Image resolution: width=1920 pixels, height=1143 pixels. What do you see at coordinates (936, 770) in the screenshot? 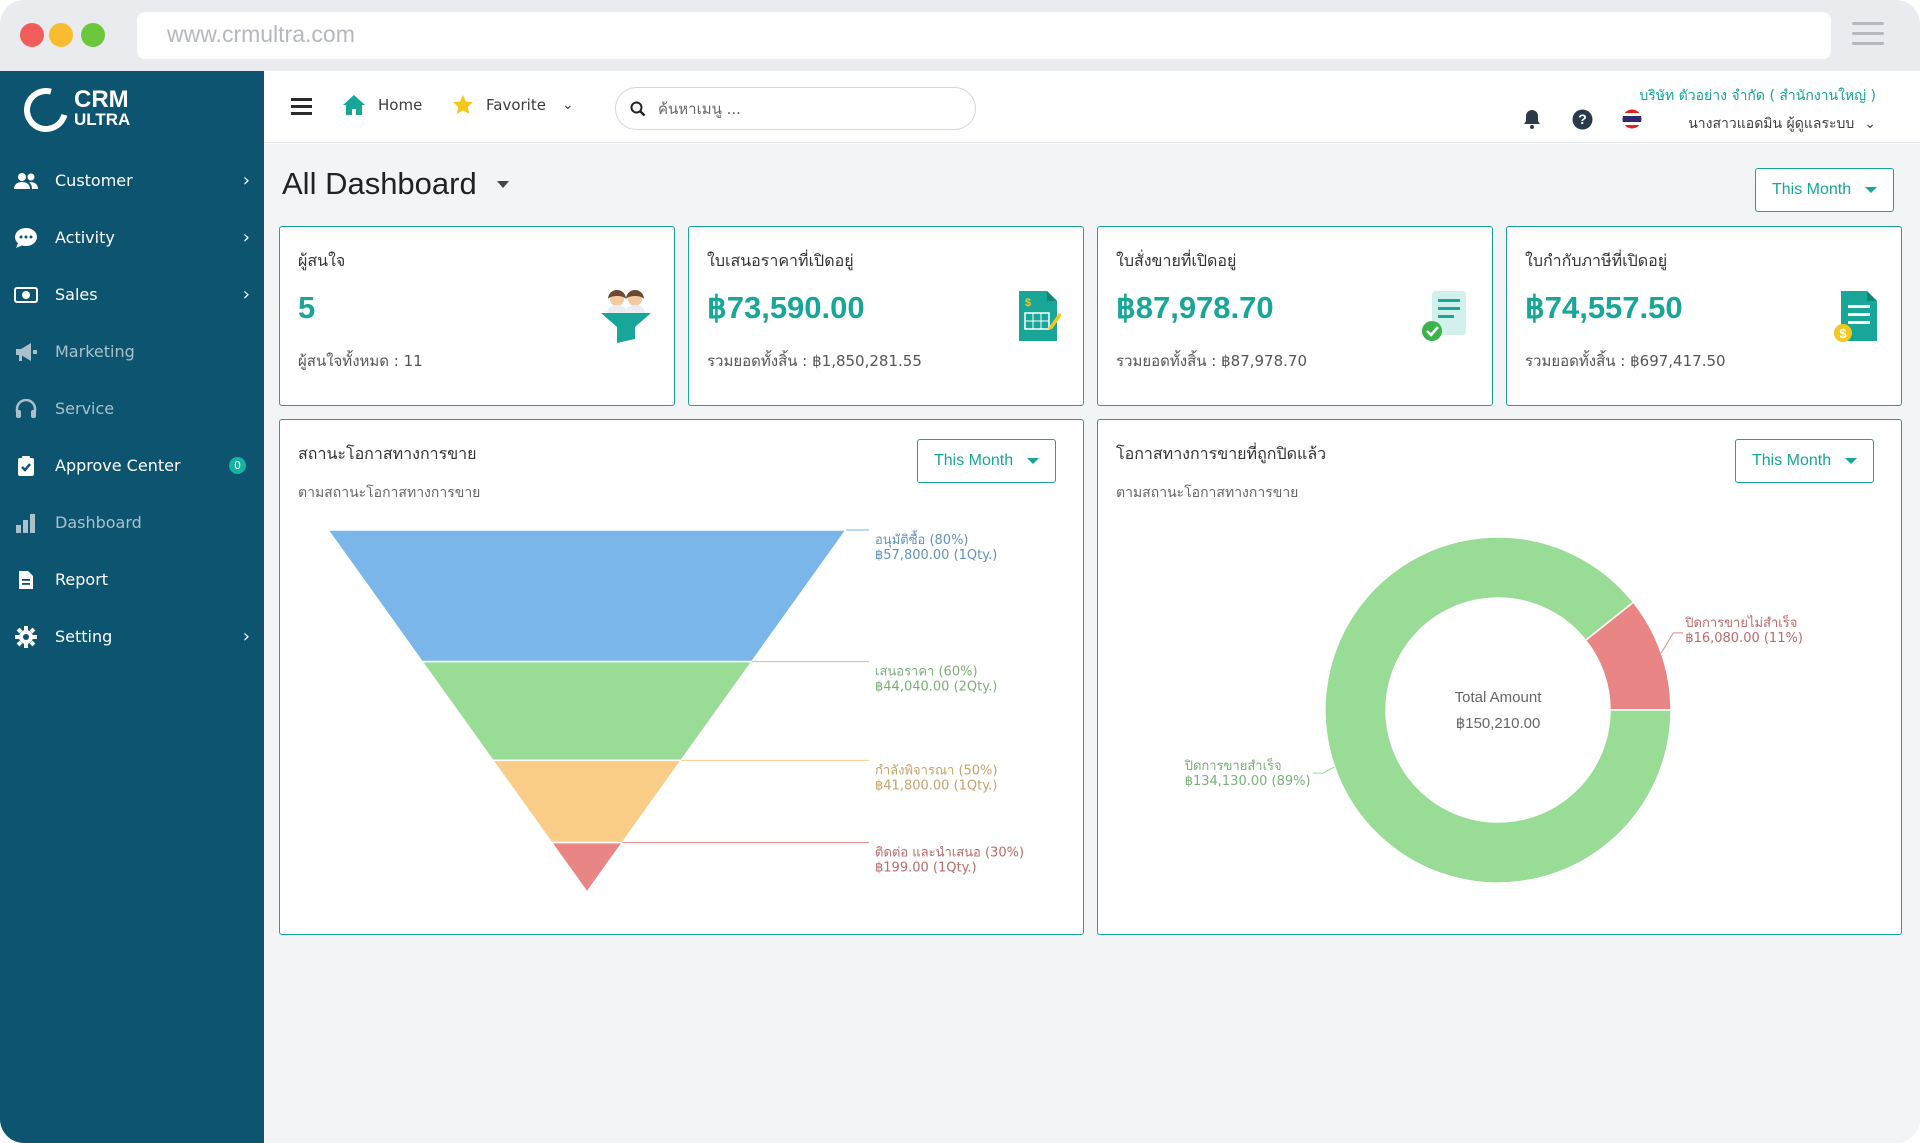
I see `funnel-label-name: กำลังพิจารณา (50%)` at bounding box center [936, 770].